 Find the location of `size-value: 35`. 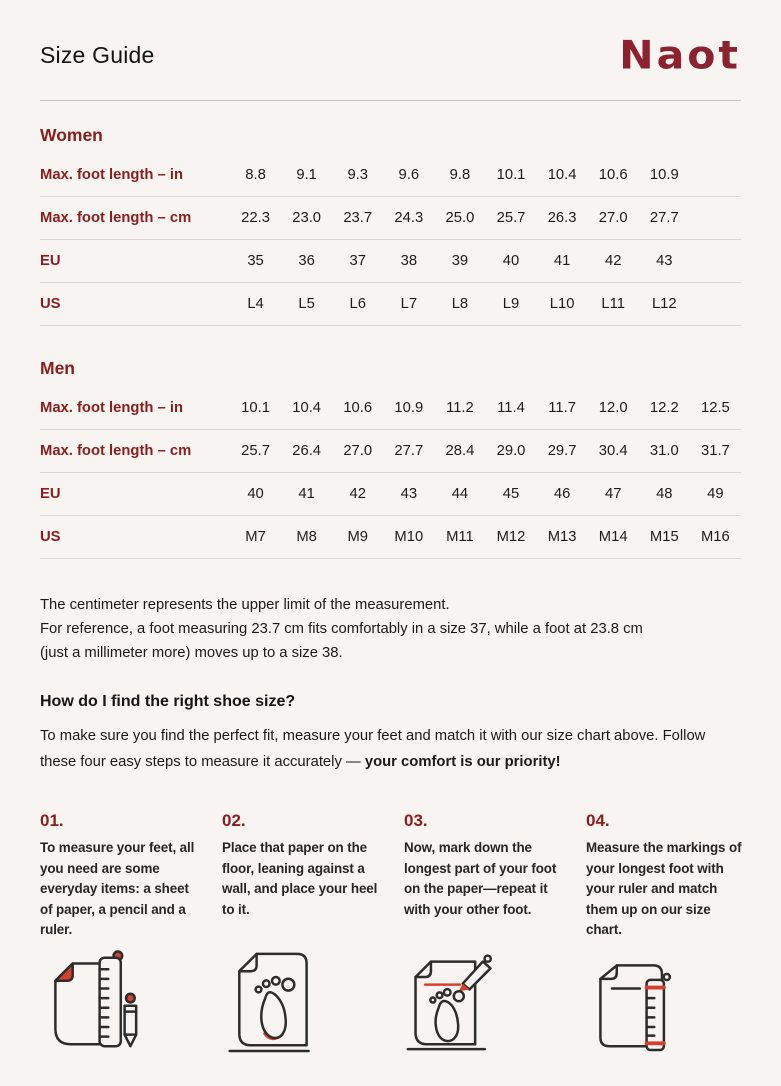

size-value: 35 is located at coordinates (255, 261).